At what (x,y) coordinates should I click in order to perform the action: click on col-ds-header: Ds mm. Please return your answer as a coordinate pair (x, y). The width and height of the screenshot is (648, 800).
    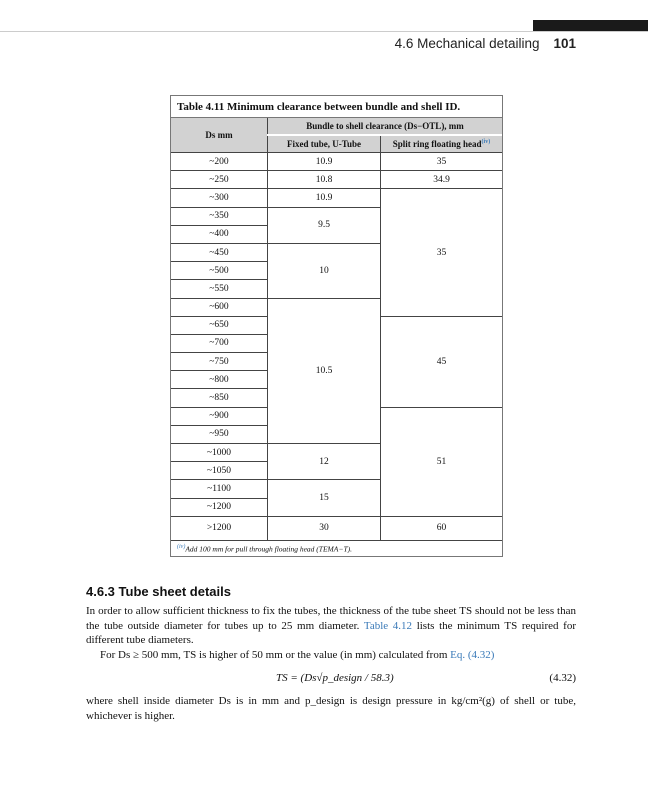
    Looking at the image, I should click on (219, 135).